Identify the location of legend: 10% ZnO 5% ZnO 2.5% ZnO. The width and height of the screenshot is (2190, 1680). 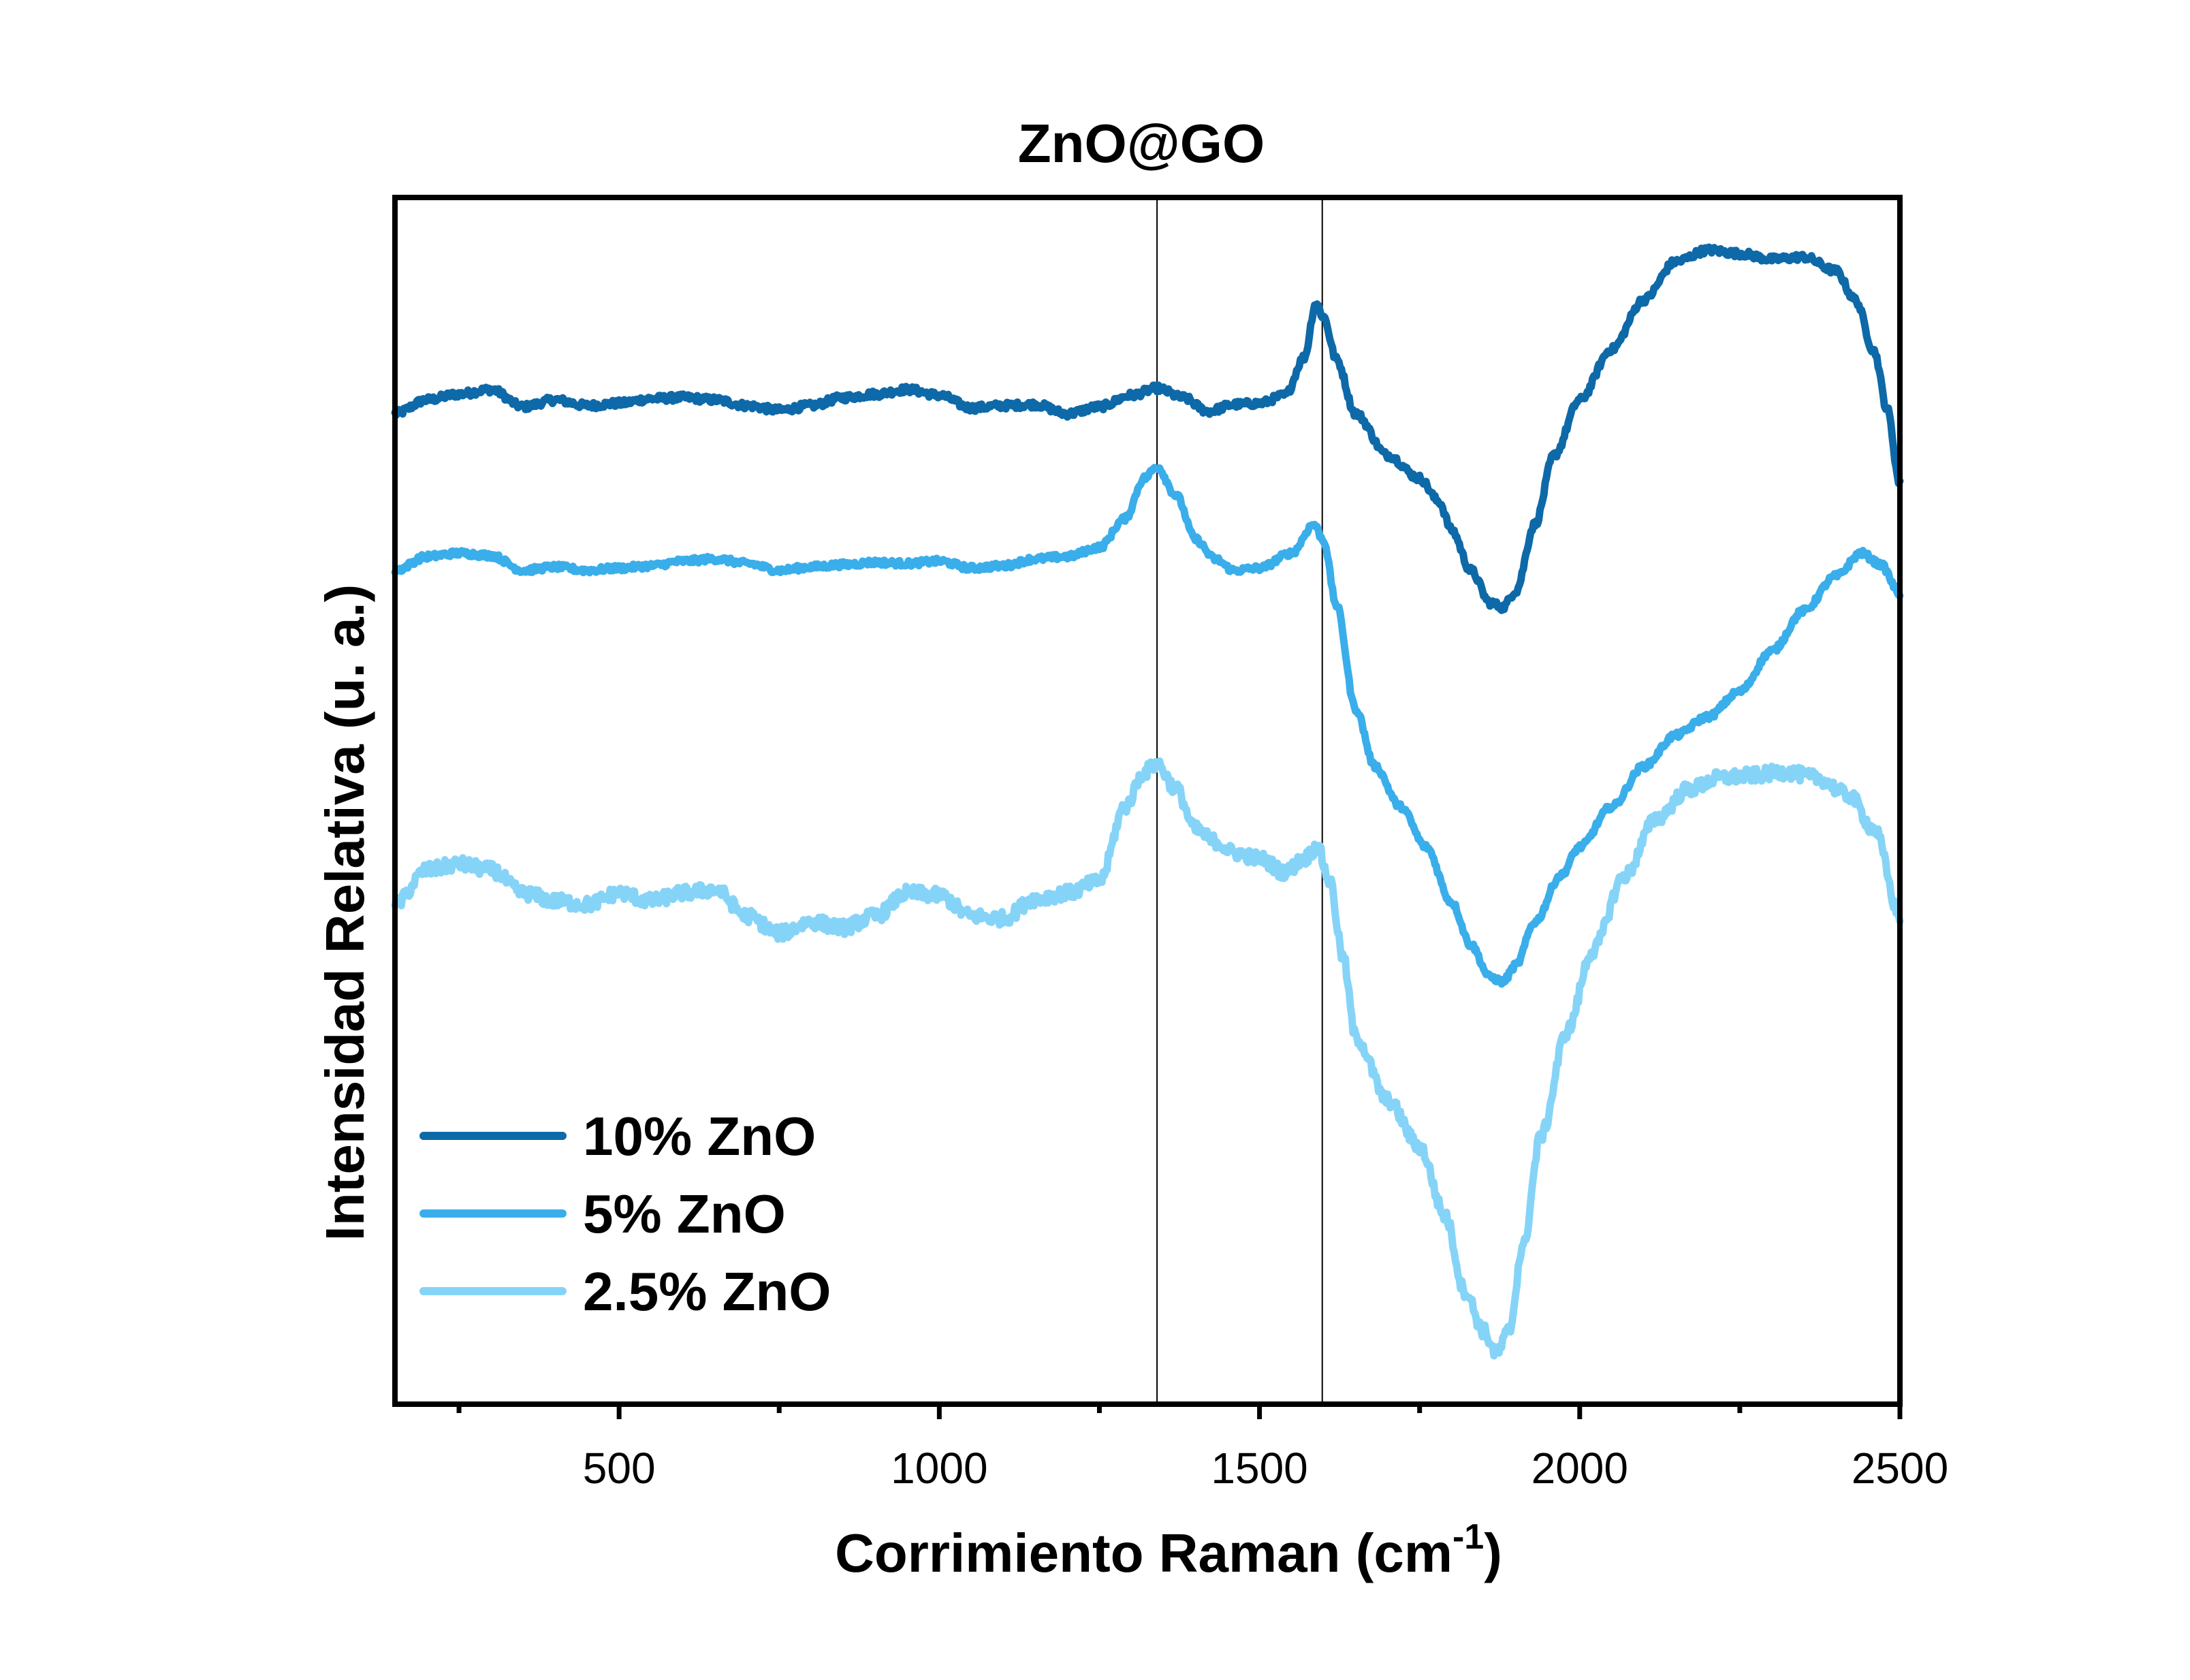
(625, 1214).